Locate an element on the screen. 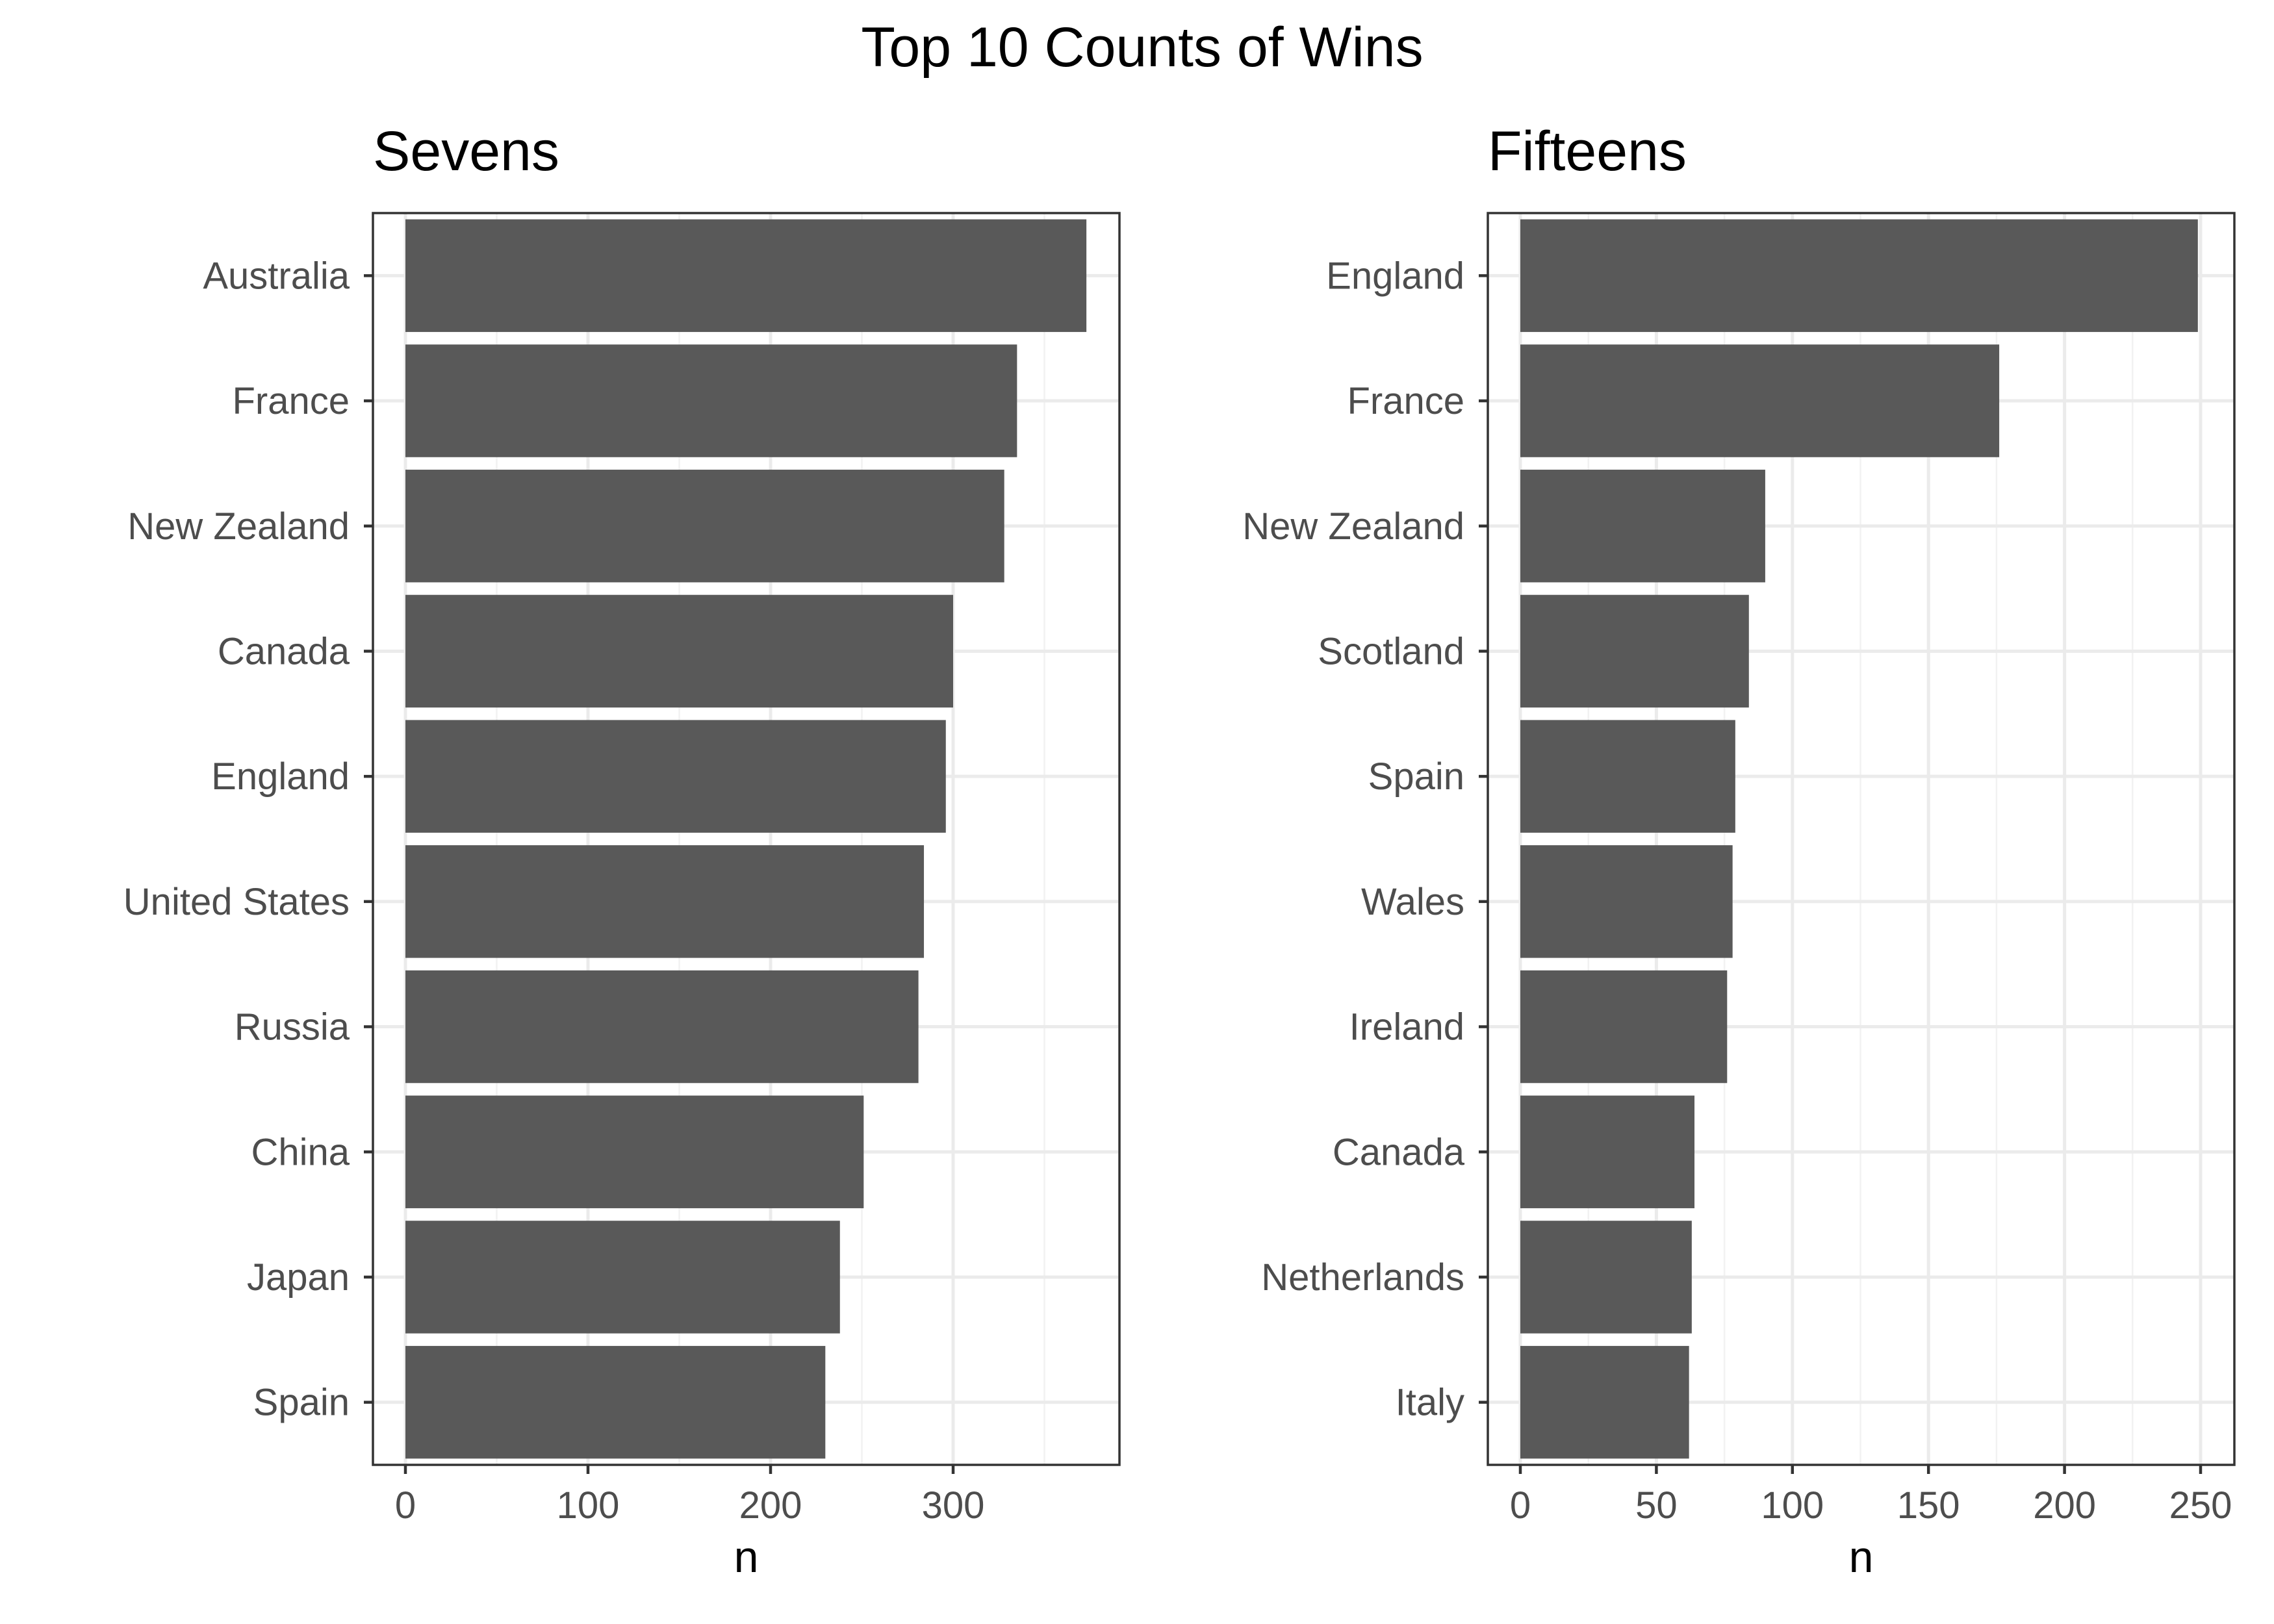  y-tick-label: Scotland is located at coordinates (1391, 651).